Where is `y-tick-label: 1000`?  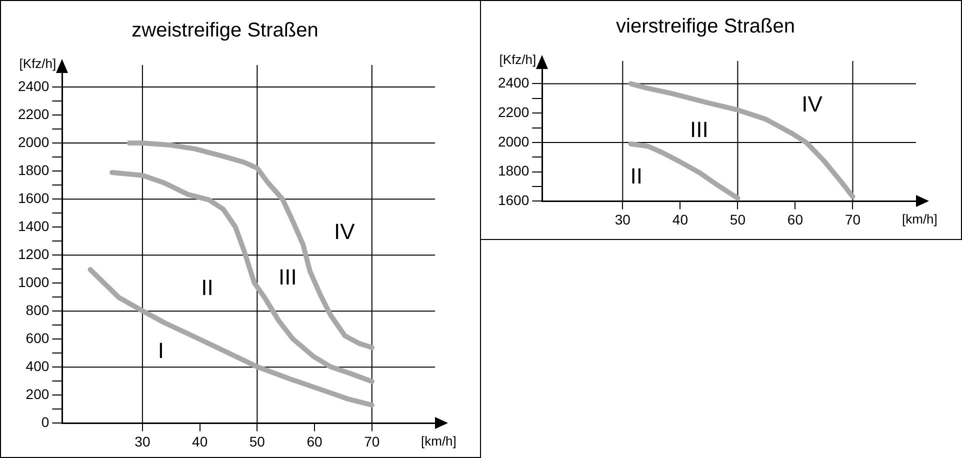
y-tick-label: 1000 is located at coordinates (34, 282).